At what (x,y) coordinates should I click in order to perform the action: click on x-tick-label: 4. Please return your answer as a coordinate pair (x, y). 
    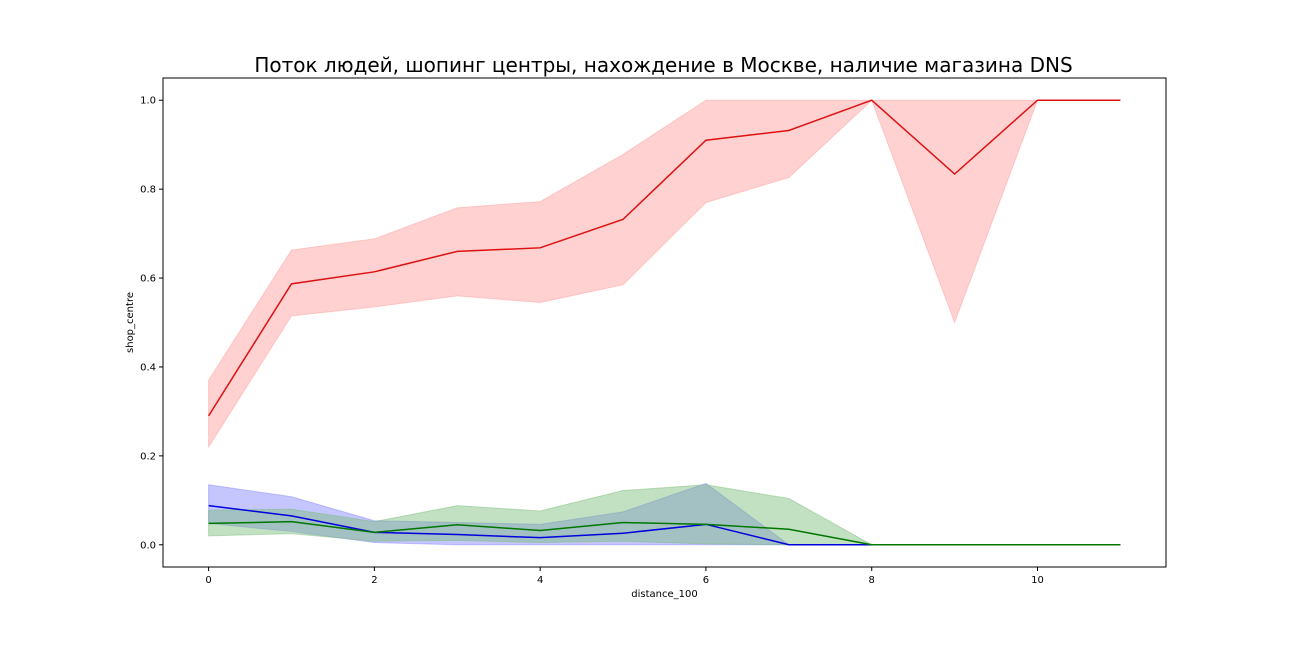
    Looking at the image, I should click on (540, 580).